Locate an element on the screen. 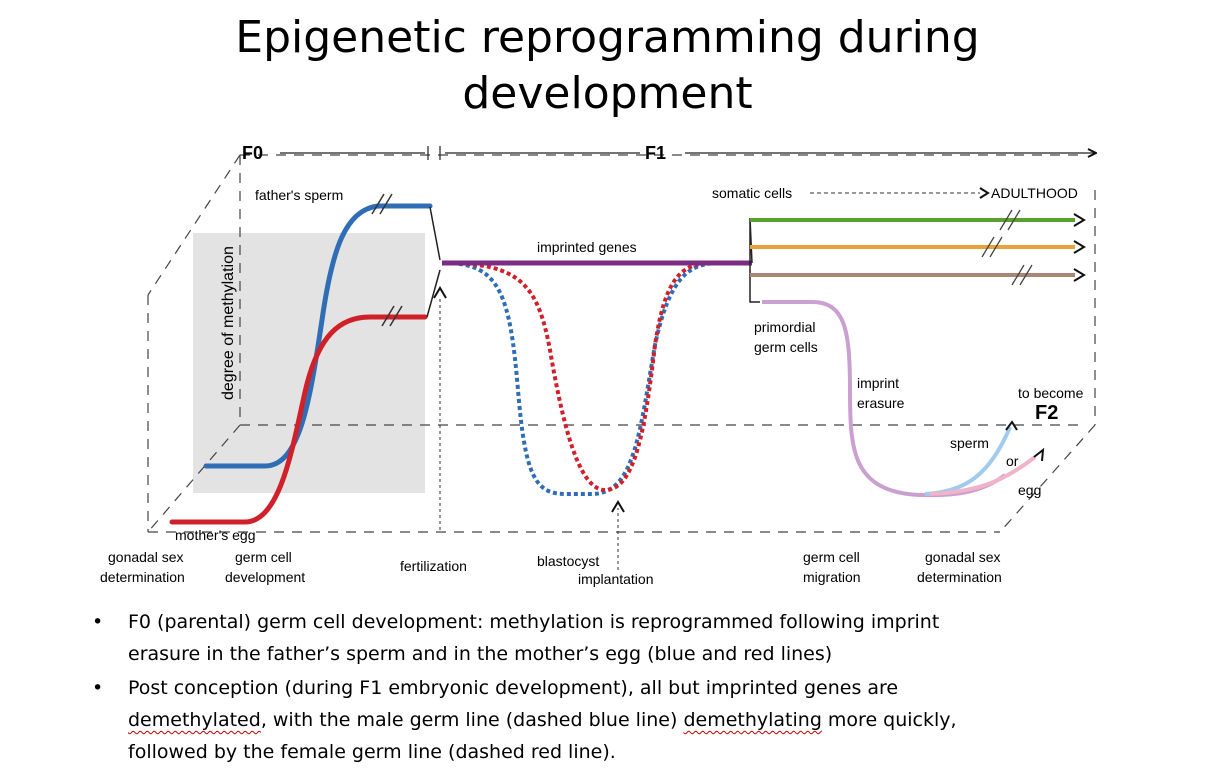  somatic-cells-label: somatic cells is located at coordinates (752, 193).